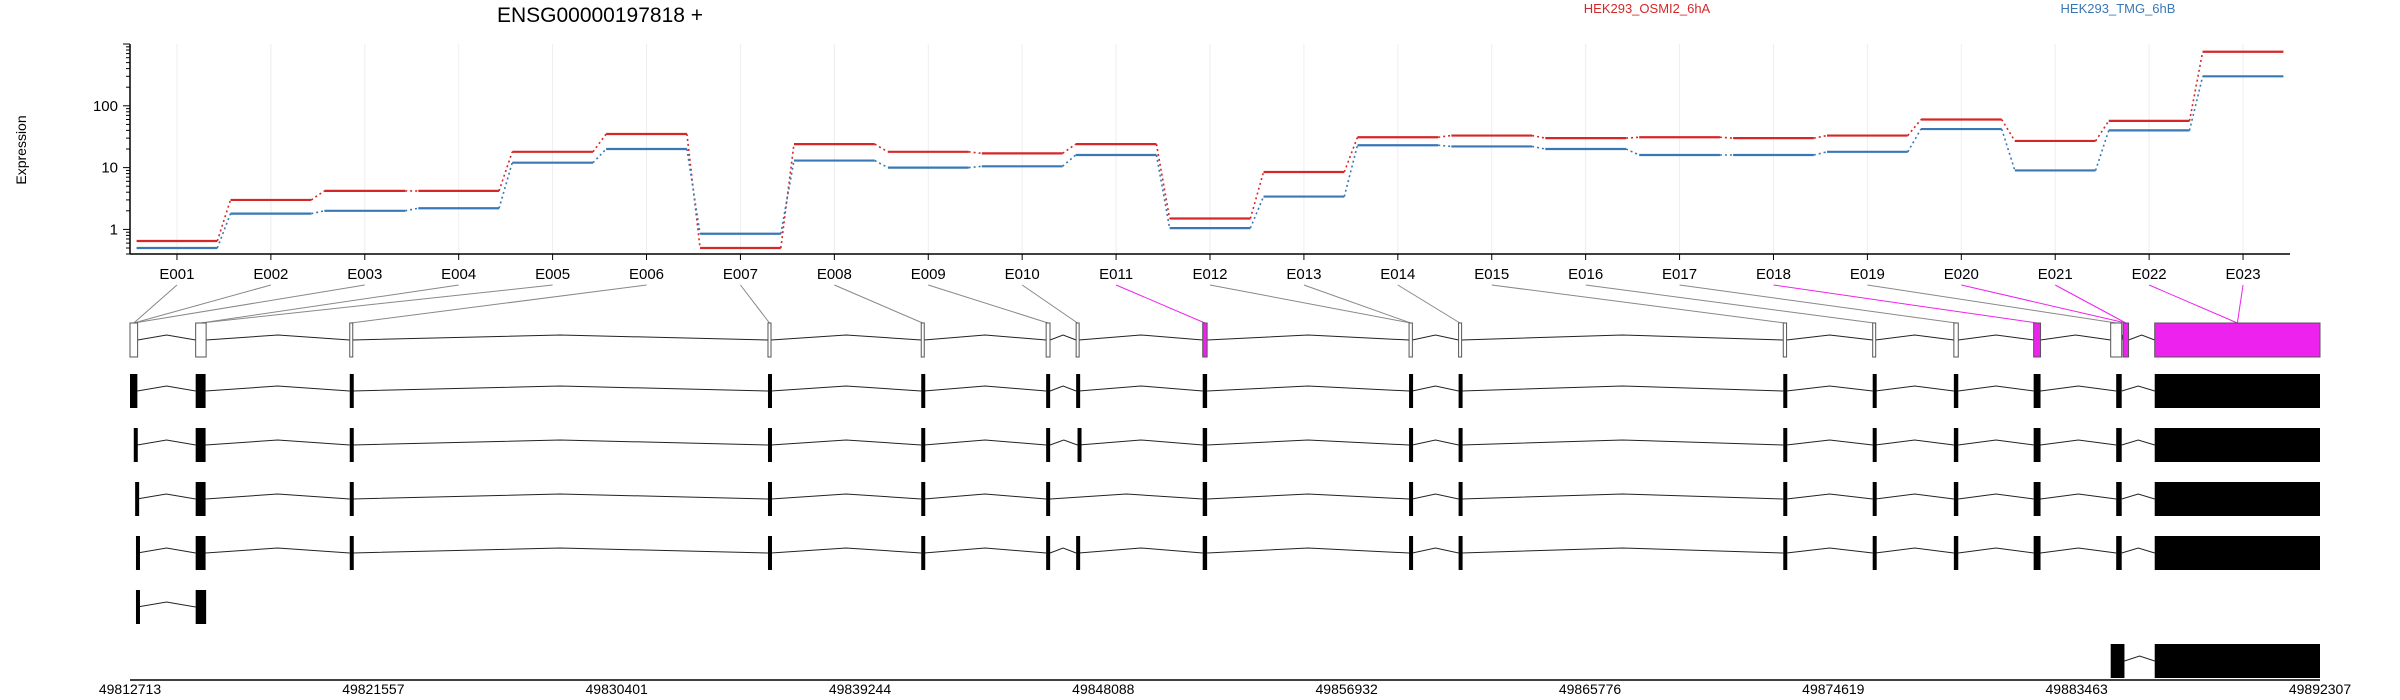 The image size is (2400, 700). What do you see at coordinates (1491, 274) in the screenshot?
I see `x-tick-label: E015` at bounding box center [1491, 274].